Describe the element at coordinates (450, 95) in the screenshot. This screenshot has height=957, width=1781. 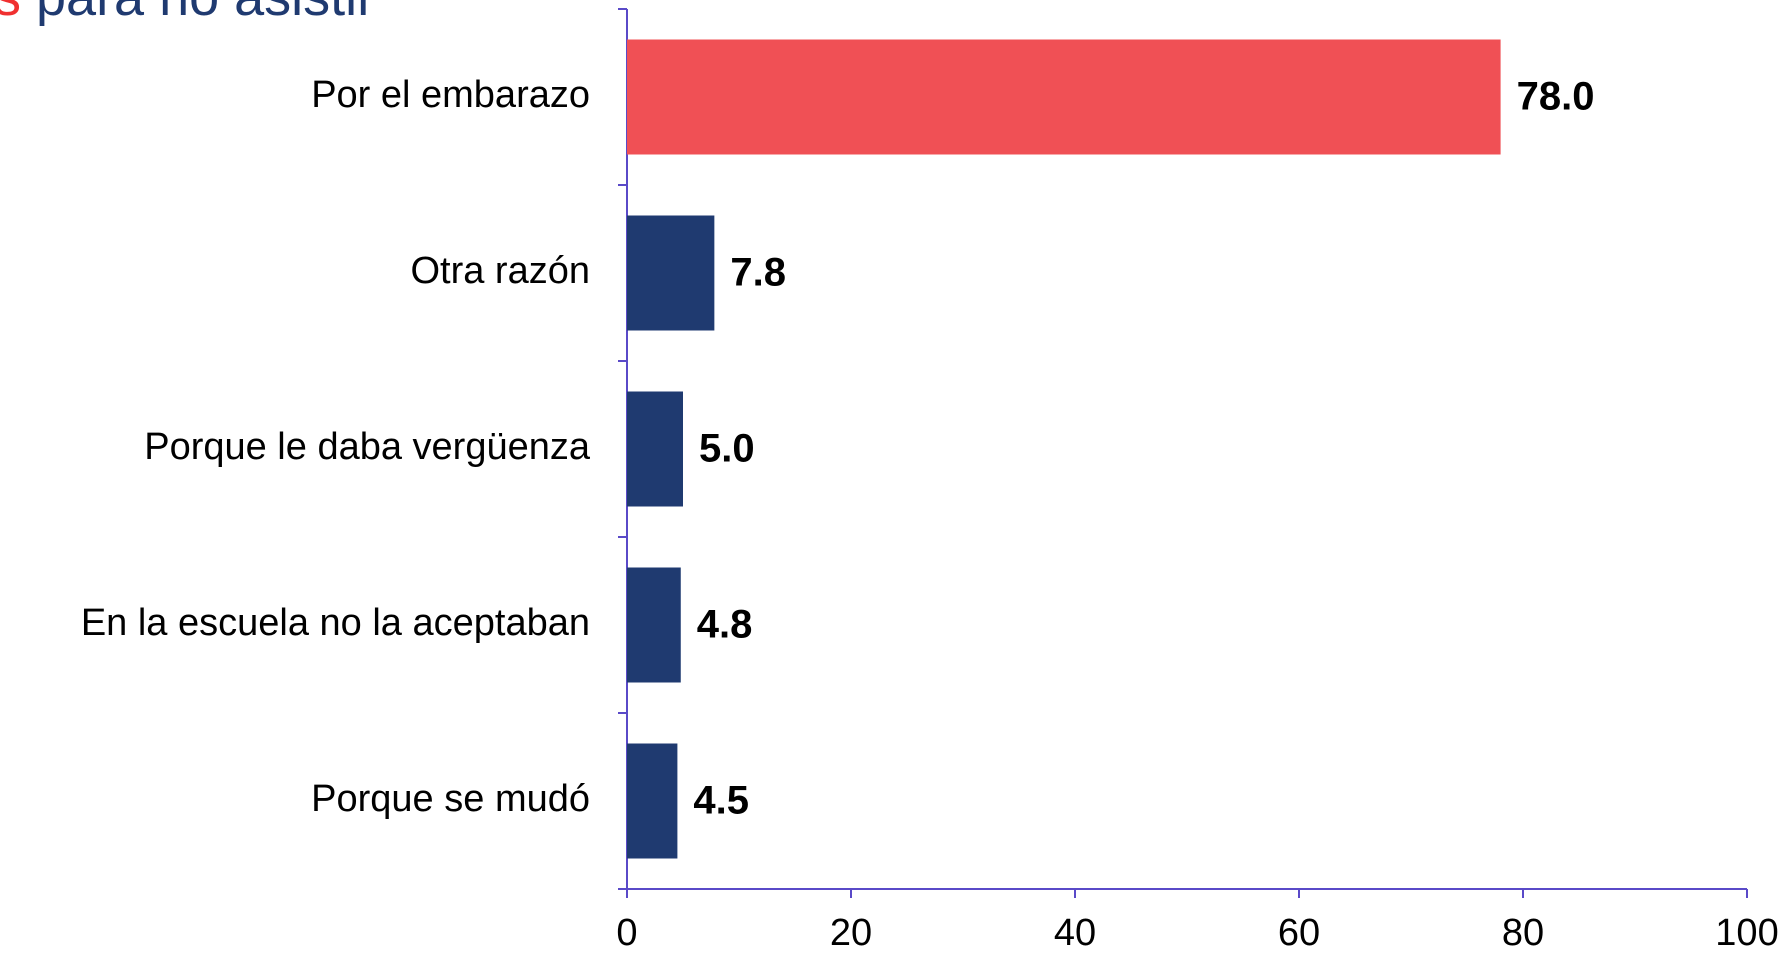
I see `category-label: Por el embarazo` at that location.